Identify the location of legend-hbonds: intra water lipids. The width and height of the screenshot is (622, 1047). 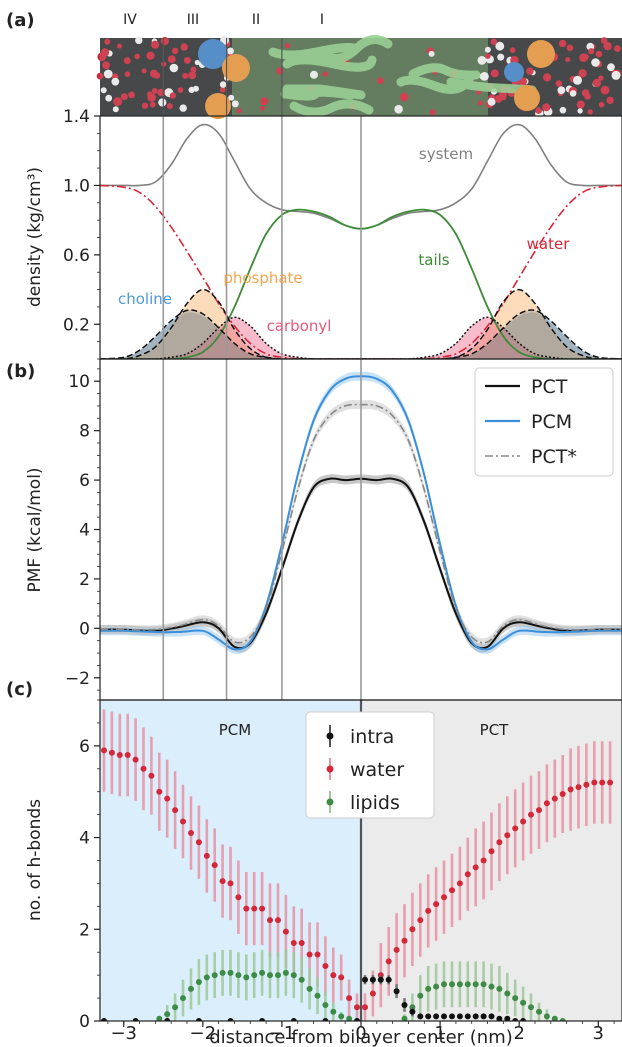
(370, 765).